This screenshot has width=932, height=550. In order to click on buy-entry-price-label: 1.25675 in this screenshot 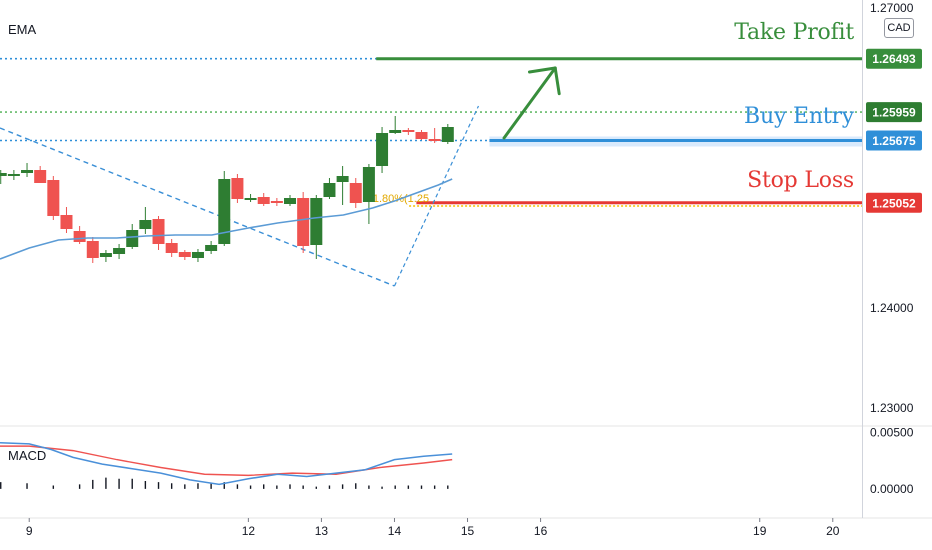, I will do `click(894, 141)`.